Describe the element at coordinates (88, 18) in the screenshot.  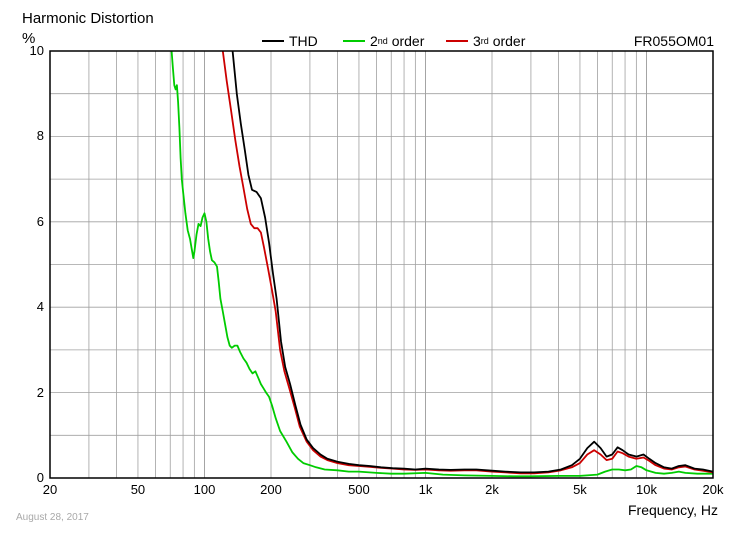
I see `chart-title: Harmonic Distortion` at that location.